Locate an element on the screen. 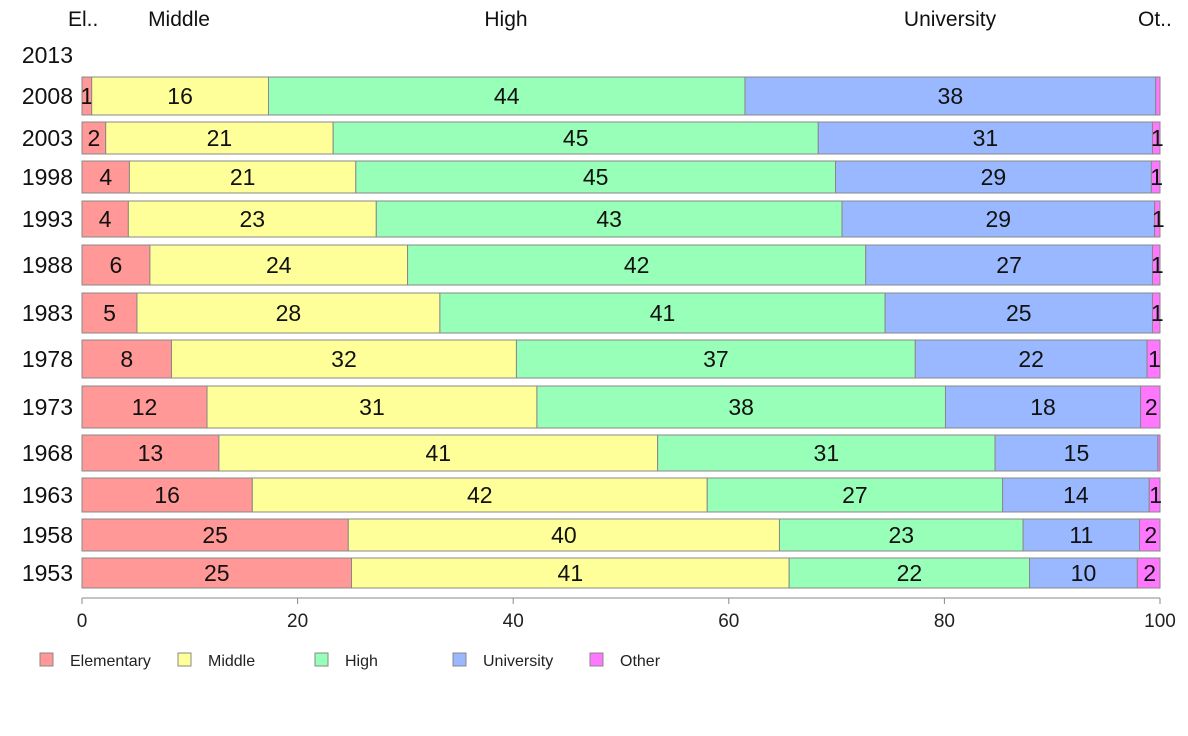 The width and height of the screenshot is (1188, 736). legend-swatch-university is located at coordinates (459, 659).